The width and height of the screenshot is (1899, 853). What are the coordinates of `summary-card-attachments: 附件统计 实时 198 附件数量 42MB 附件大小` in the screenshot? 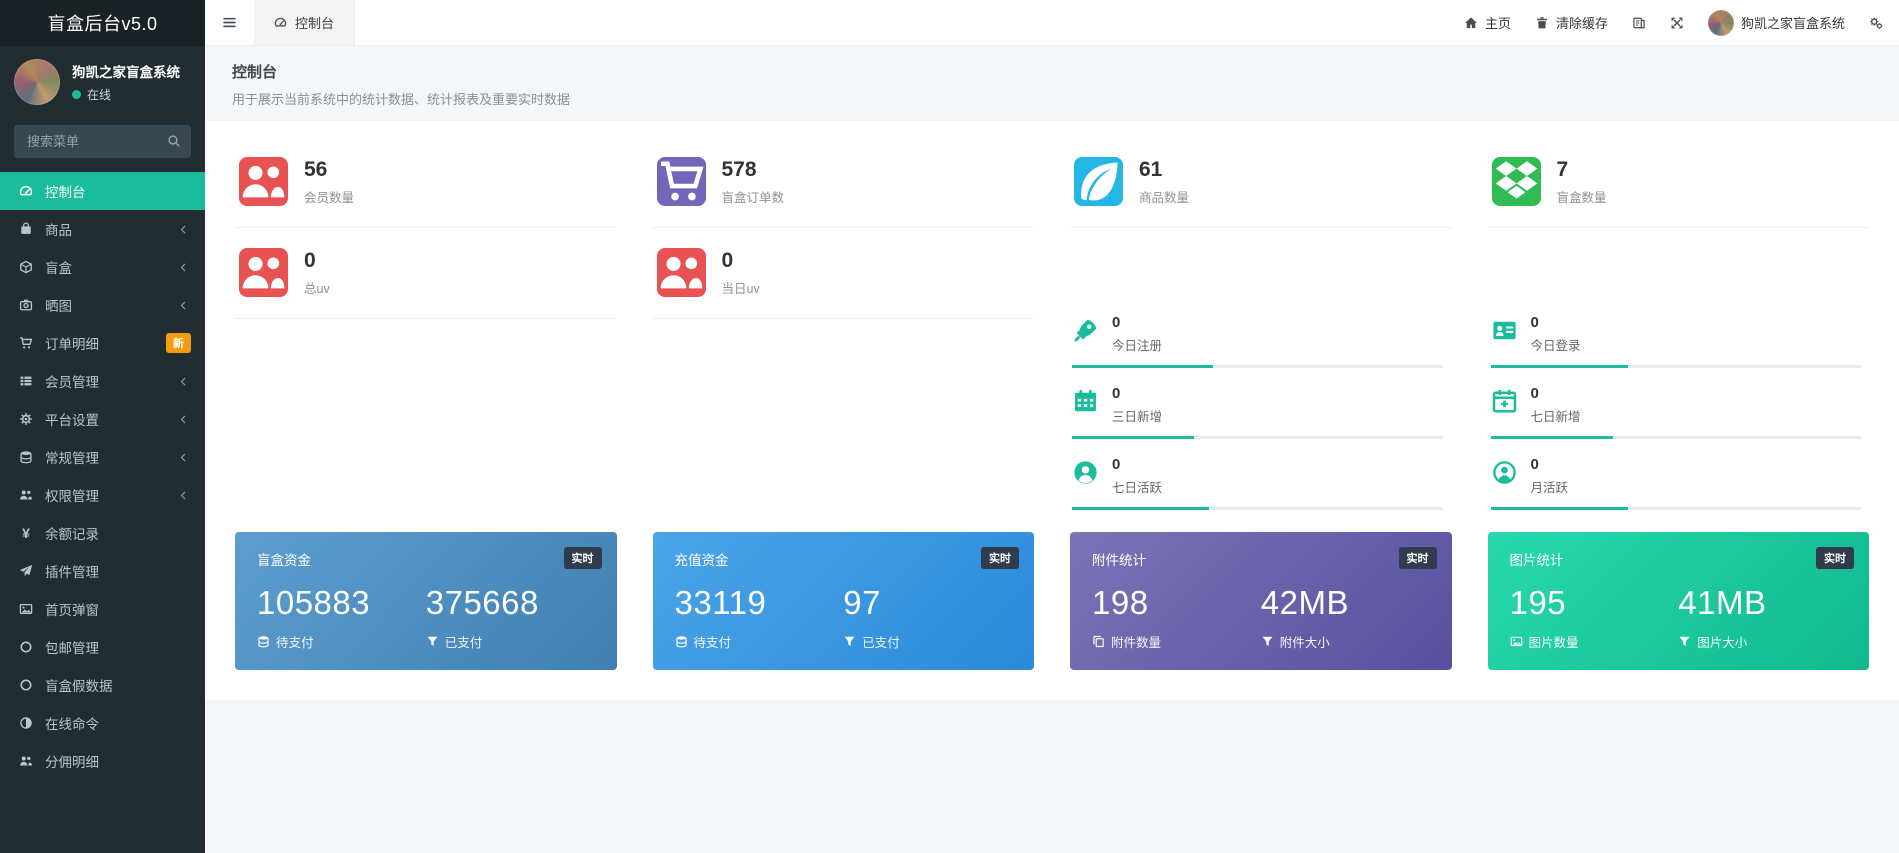 It's located at (1261, 601).